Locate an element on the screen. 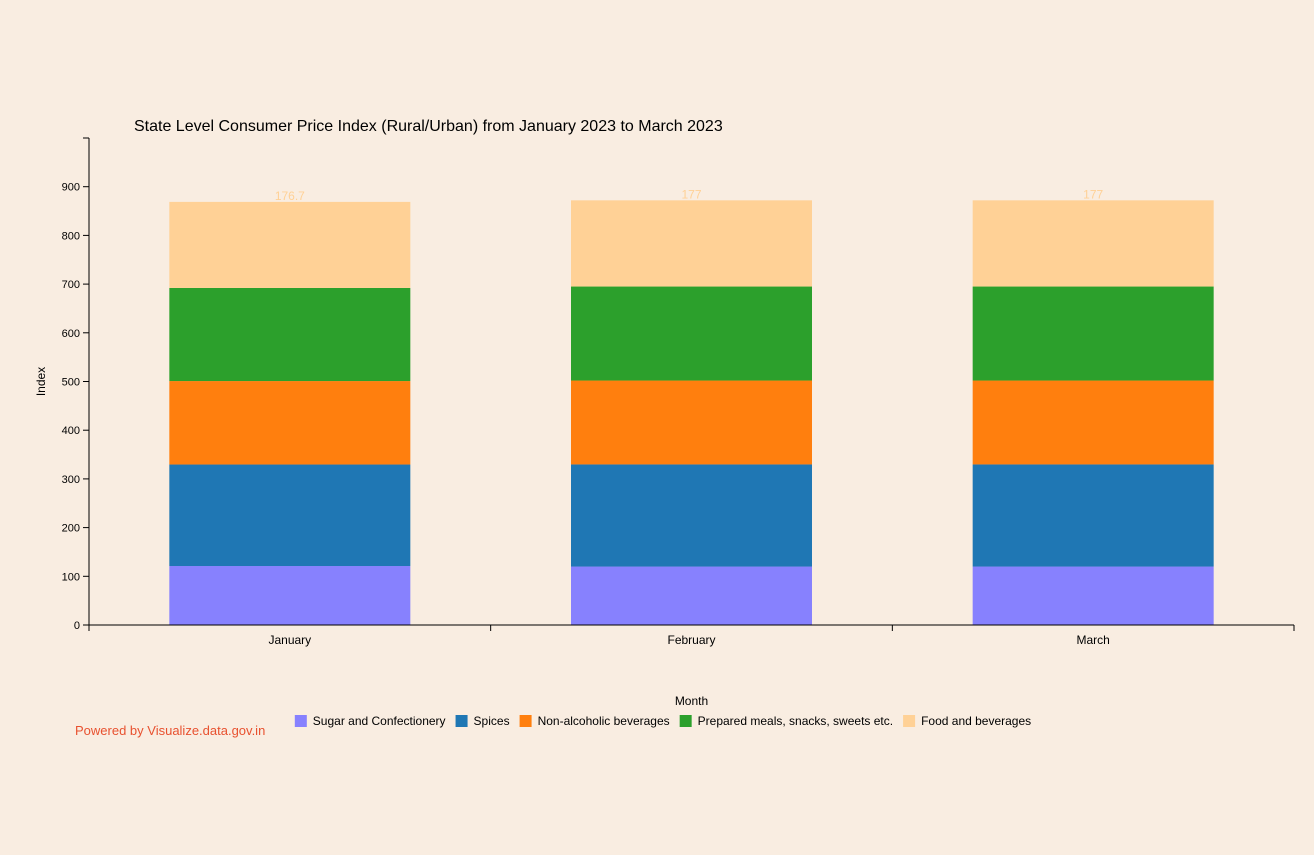 The image size is (1314, 855). x-axis-label: Month is located at coordinates (691, 701).